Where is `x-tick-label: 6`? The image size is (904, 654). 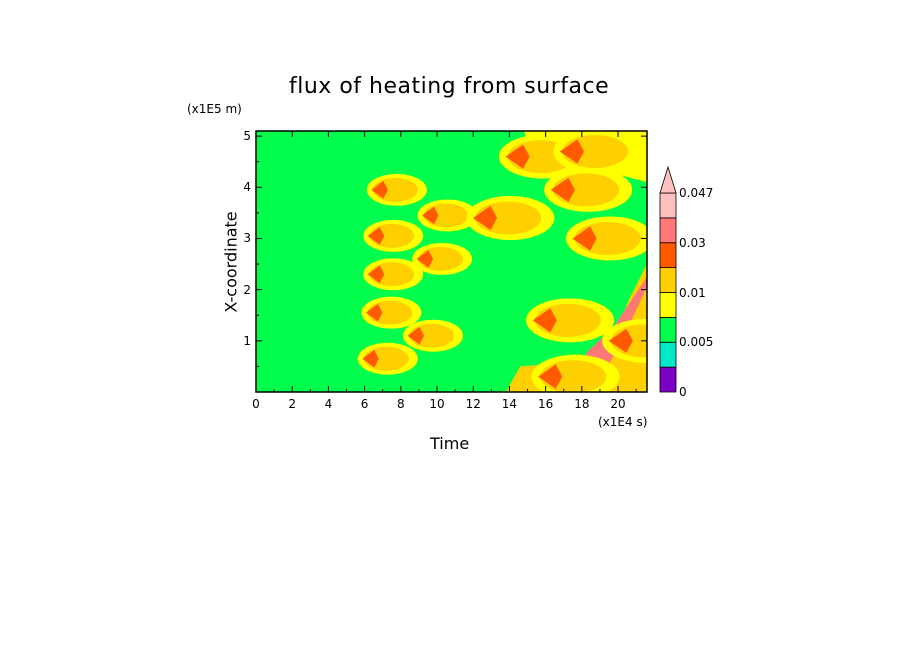
x-tick-label: 6 is located at coordinates (364, 404).